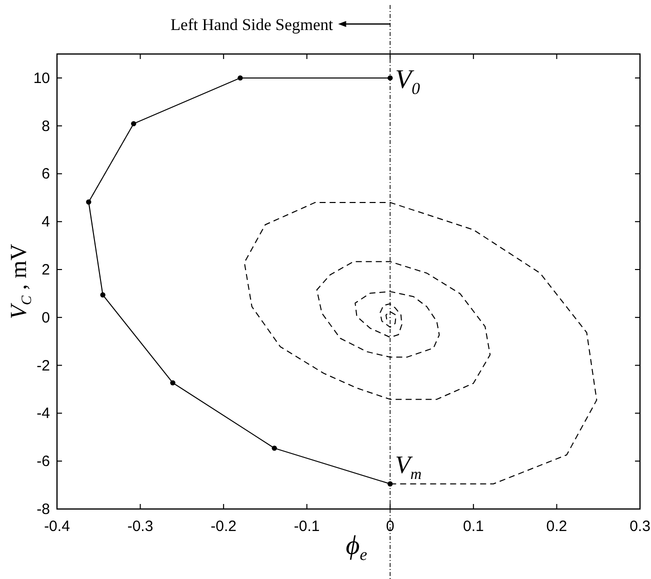 The width and height of the screenshot is (651, 579). Describe the element at coordinates (140, 526) in the screenshot. I see `x-tick-label: -0.3` at that location.